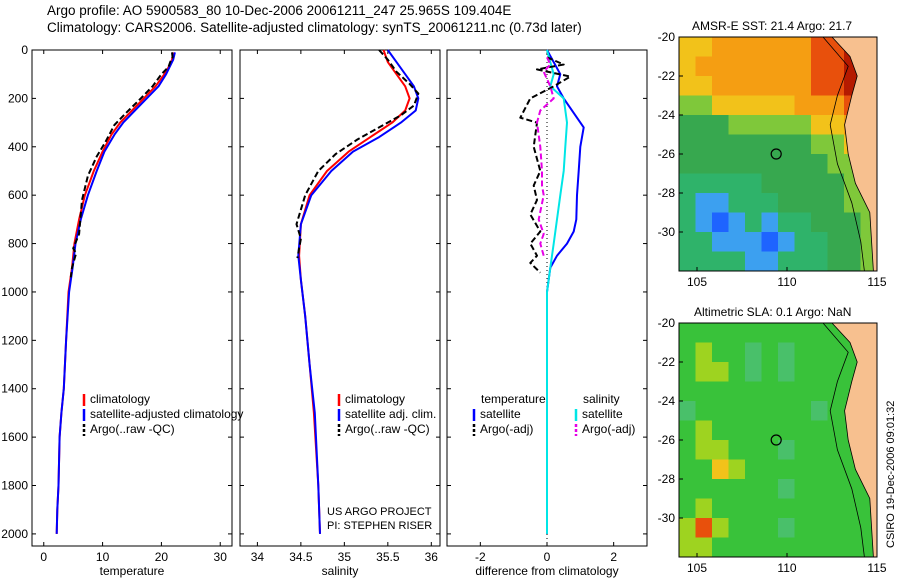 The width and height of the screenshot is (900, 580). Describe the element at coordinates (354, 291) in the screenshot. I see `series-line-climatology` at that location.